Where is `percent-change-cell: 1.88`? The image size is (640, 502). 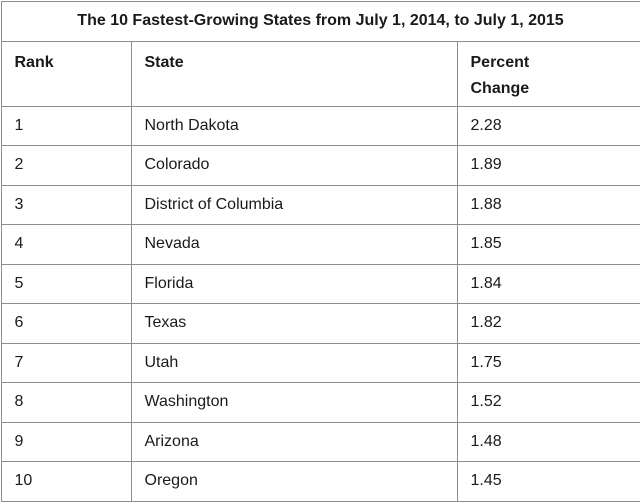 percent-change-cell: 1.88 is located at coordinates (548, 205).